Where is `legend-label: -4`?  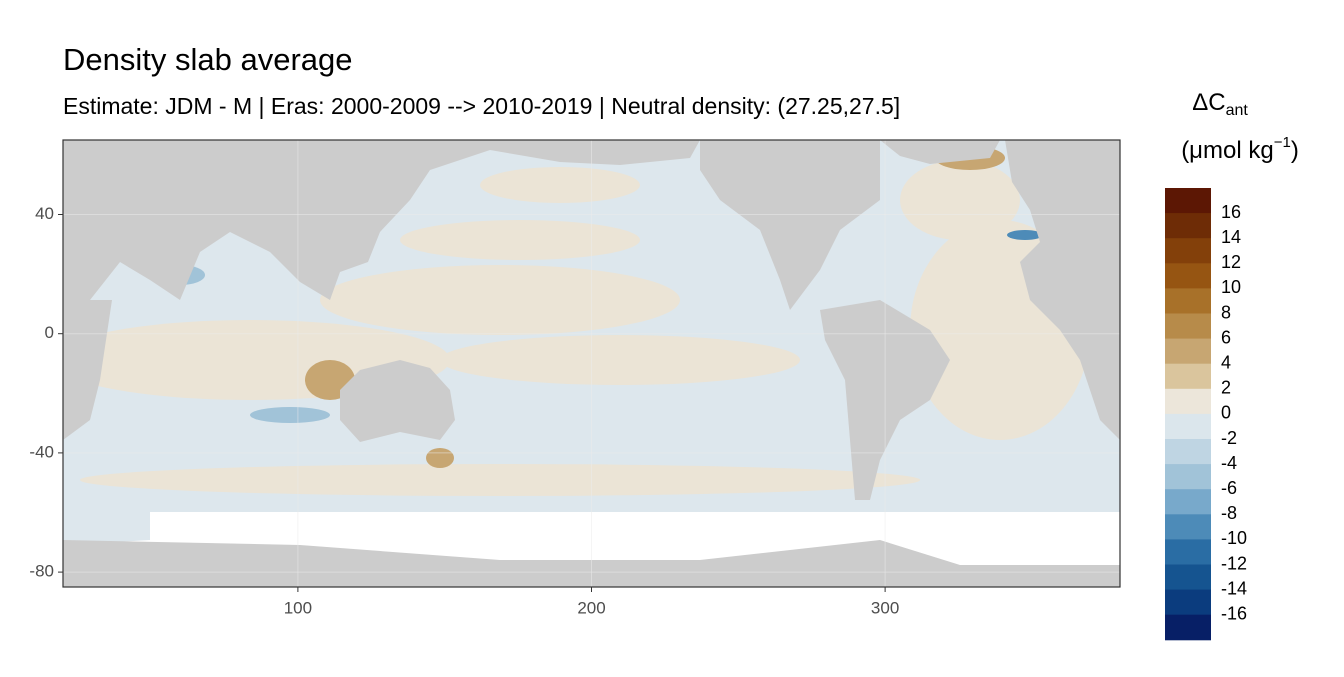 legend-label: -4 is located at coordinates (1229, 463).